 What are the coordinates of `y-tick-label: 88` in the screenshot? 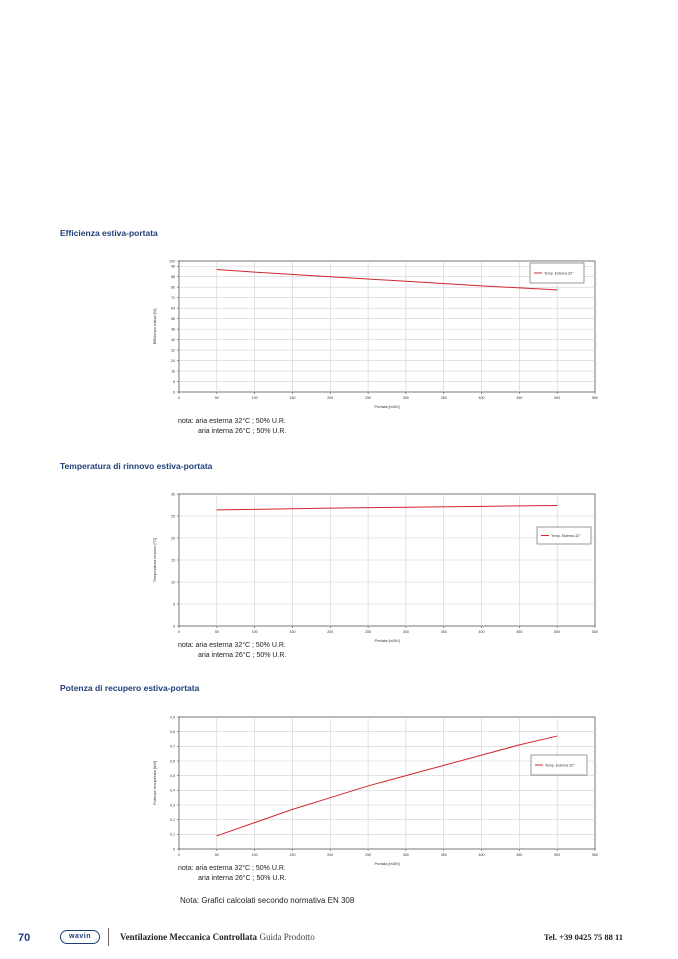 It's located at (173, 277).